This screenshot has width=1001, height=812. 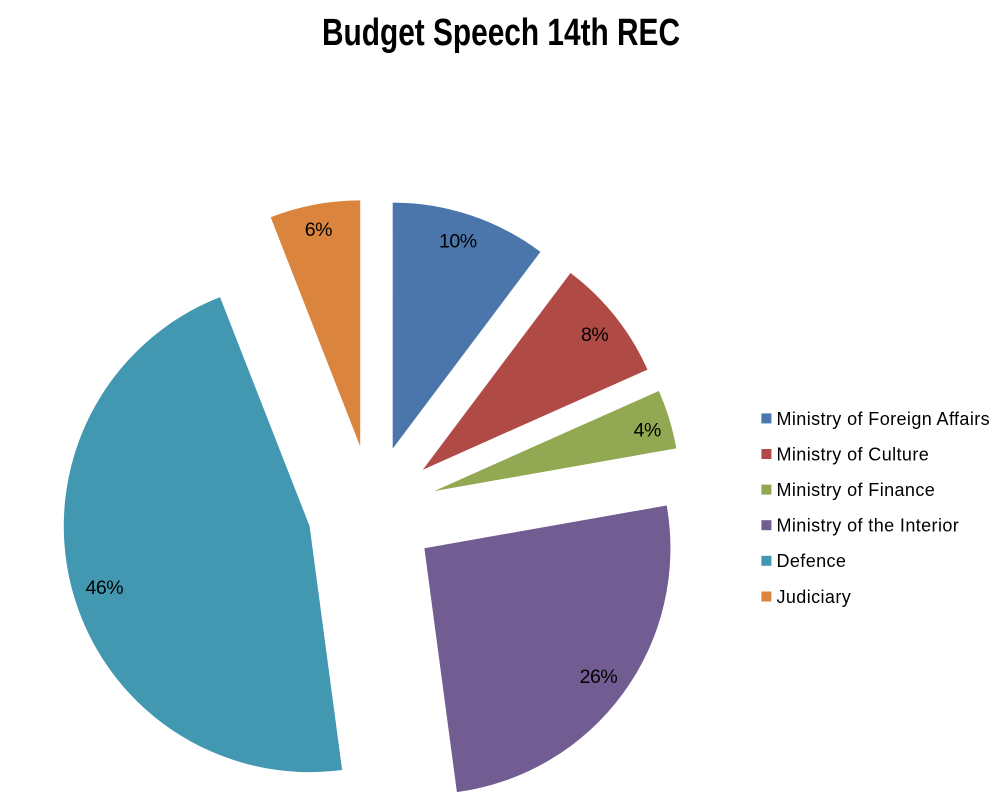 What do you see at coordinates (501, 33) in the screenshot?
I see `svg-text: Budget Speech 14th REC` at bounding box center [501, 33].